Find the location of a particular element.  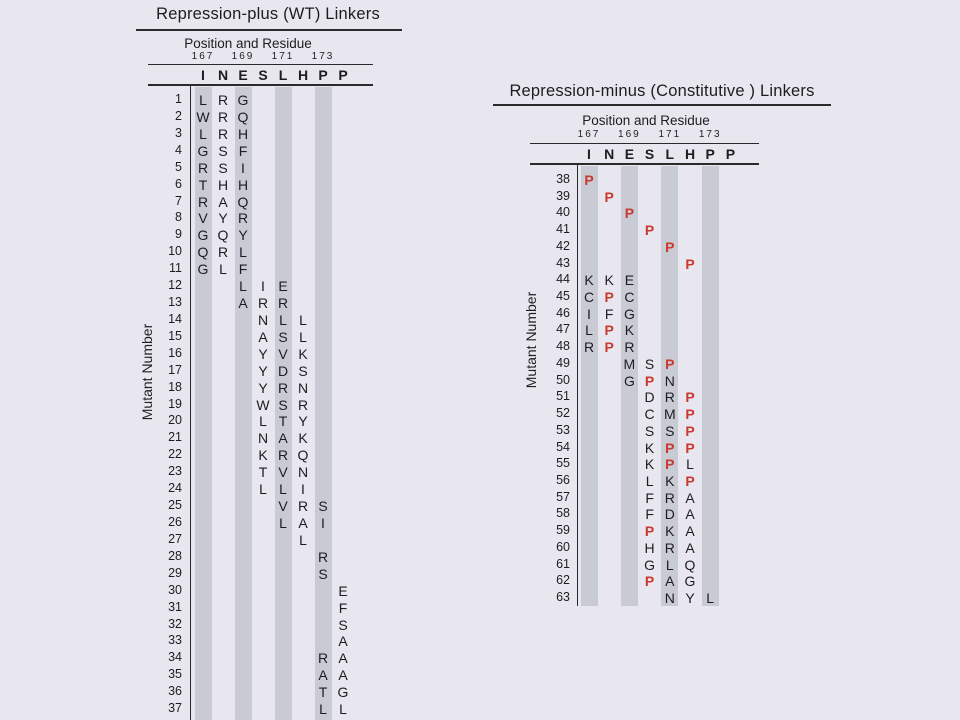

mutant-number: 26 is located at coordinates (175, 522).